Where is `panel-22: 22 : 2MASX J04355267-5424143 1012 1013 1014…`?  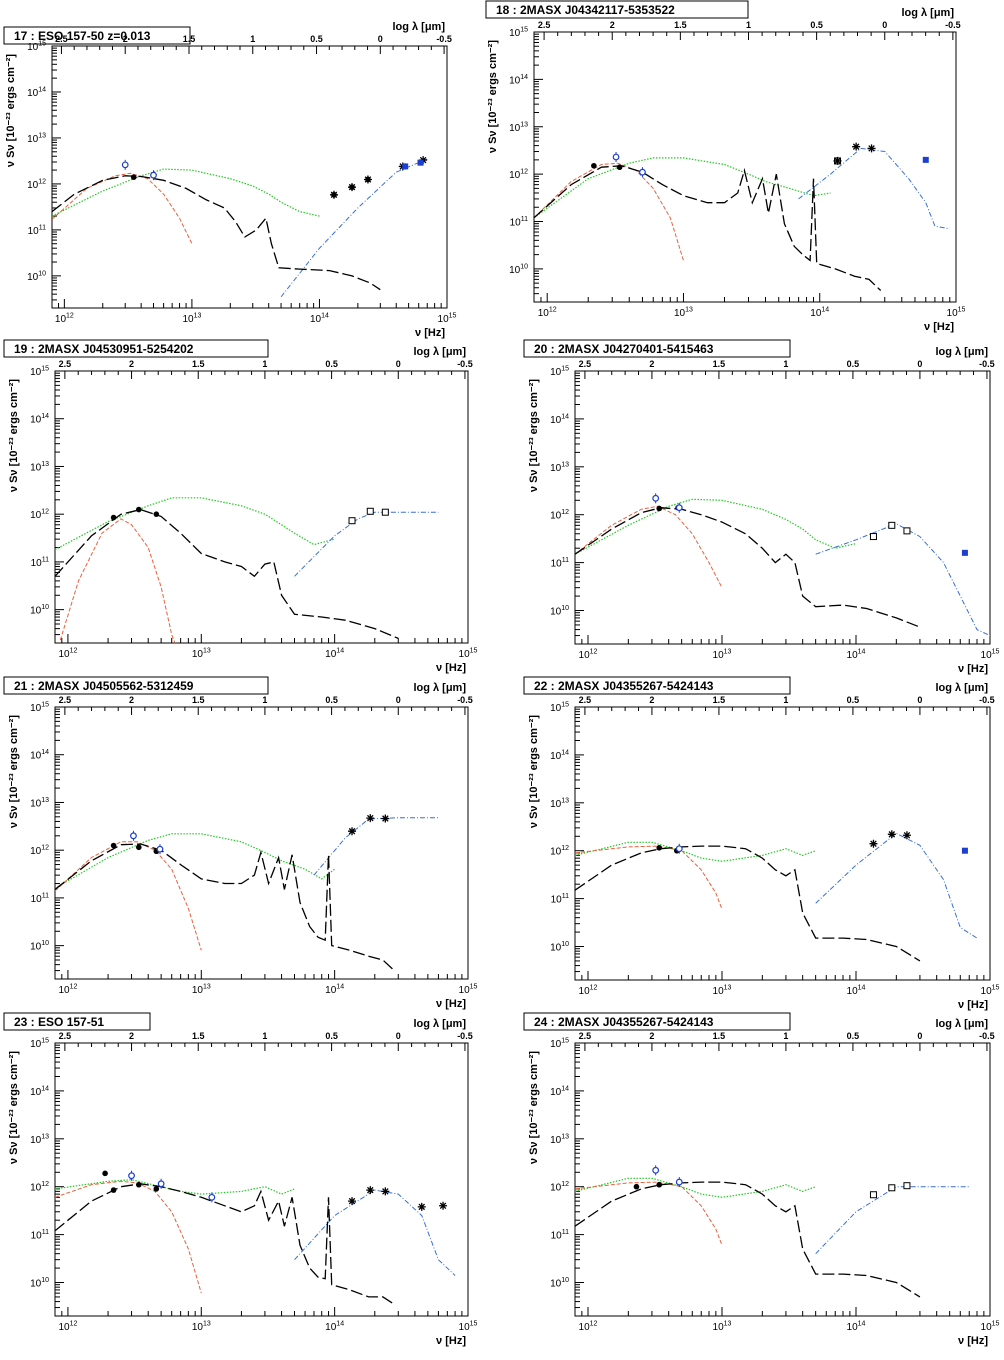 panel-22: 22 : 2MASX J04355267-5424143 1012 1013 1014… is located at coordinates (761, 843).